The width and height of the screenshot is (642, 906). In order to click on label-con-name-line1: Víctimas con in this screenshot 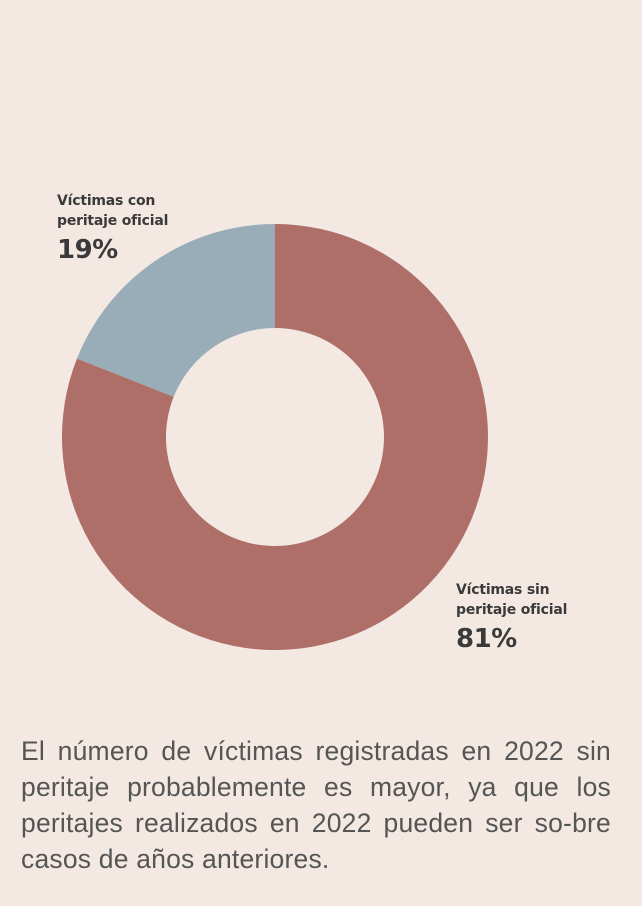, I will do `click(106, 201)`.